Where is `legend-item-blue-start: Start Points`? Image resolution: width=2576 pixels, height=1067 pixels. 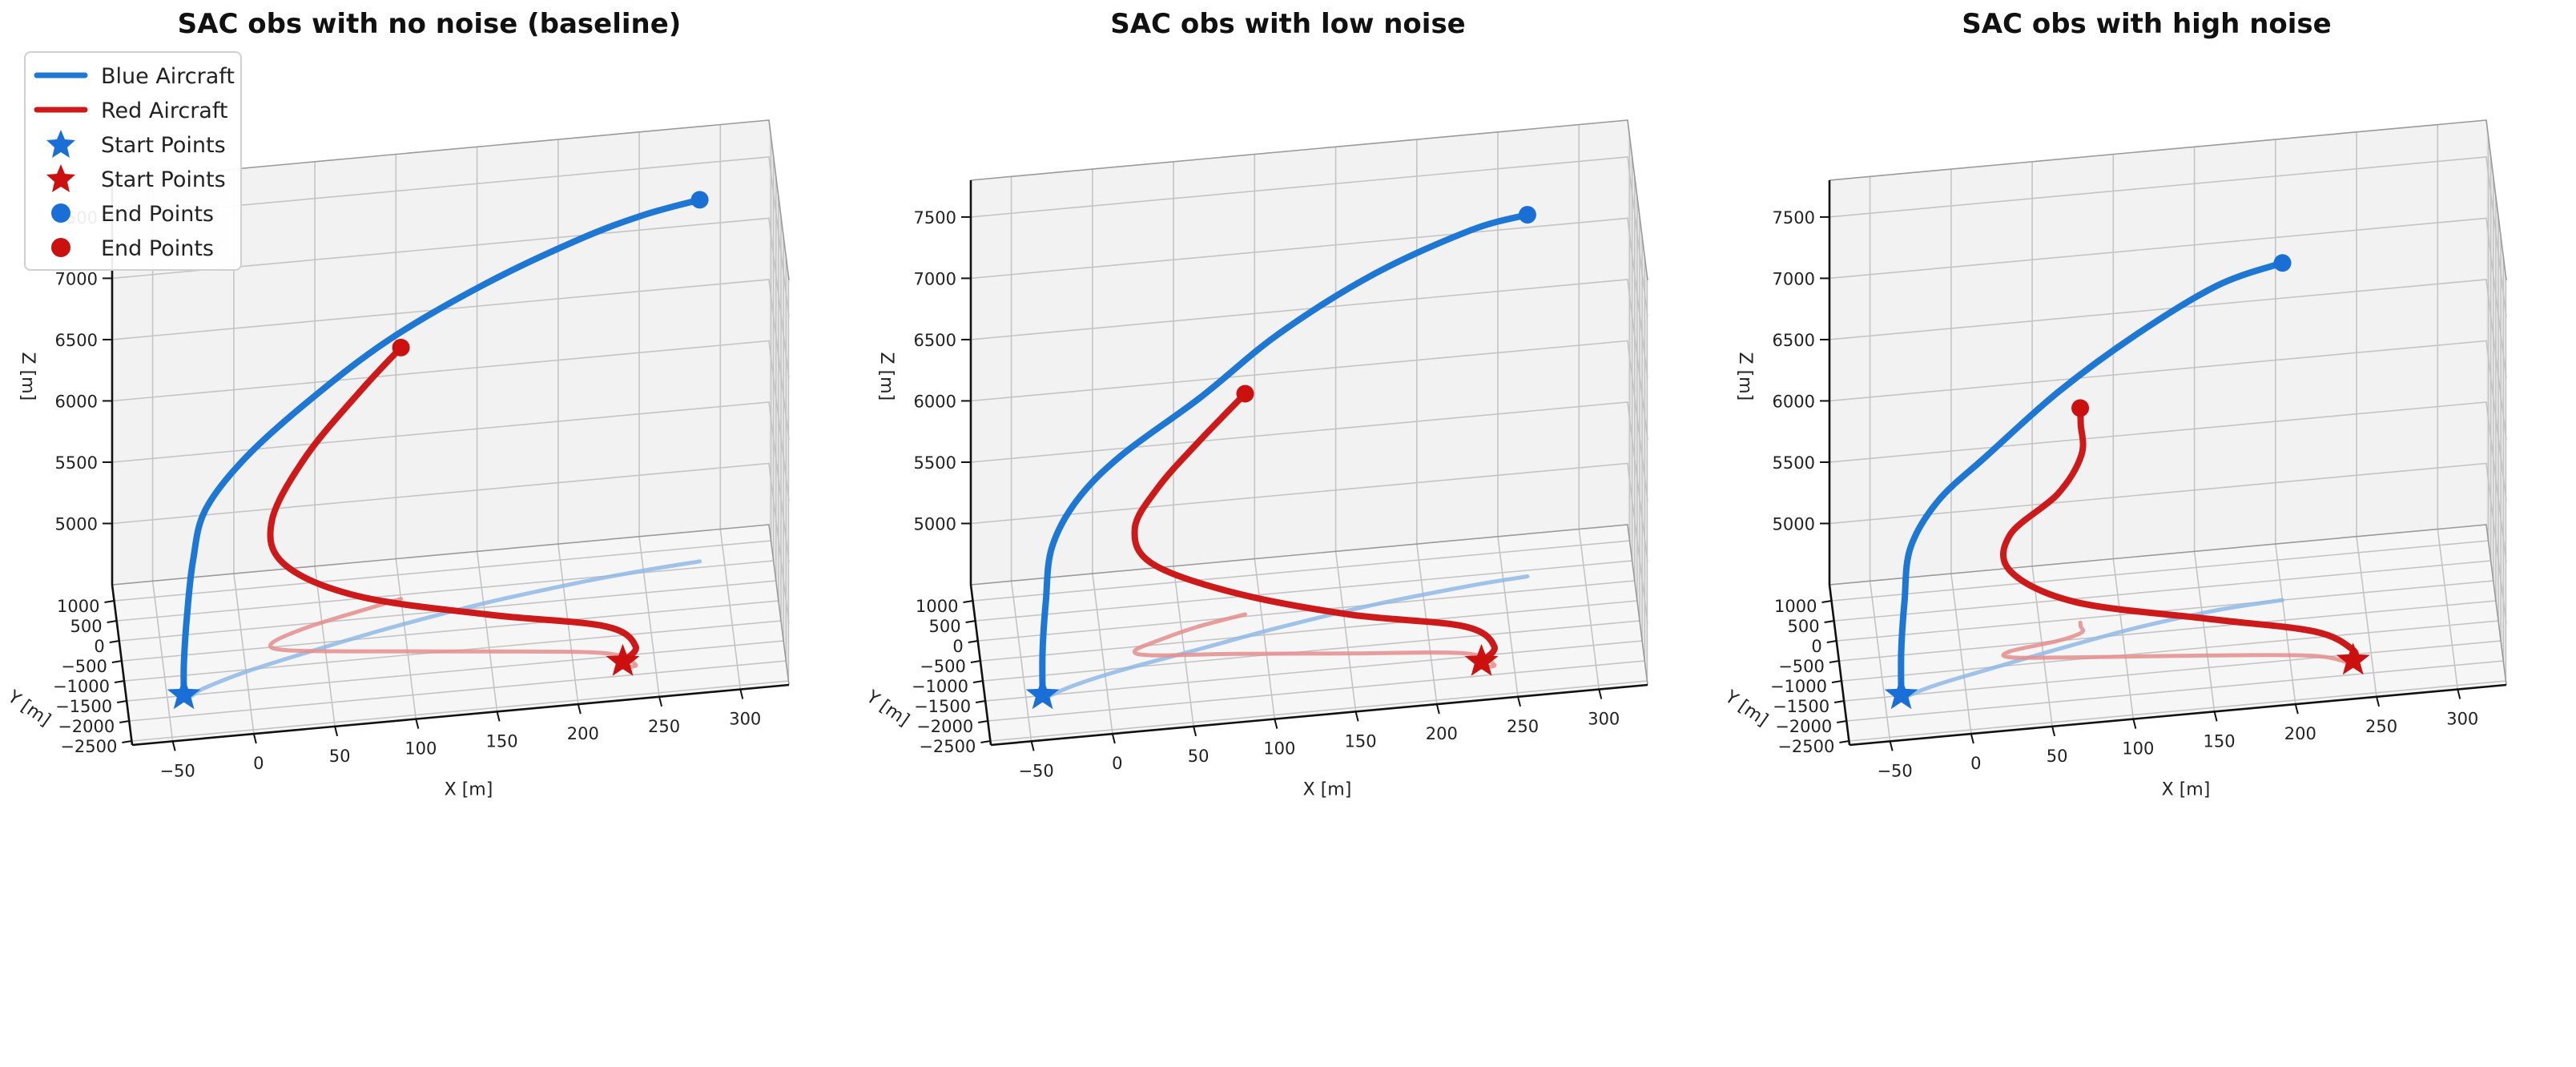
legend-item-blue-start: Start Points is located at coordinates (138, 144).